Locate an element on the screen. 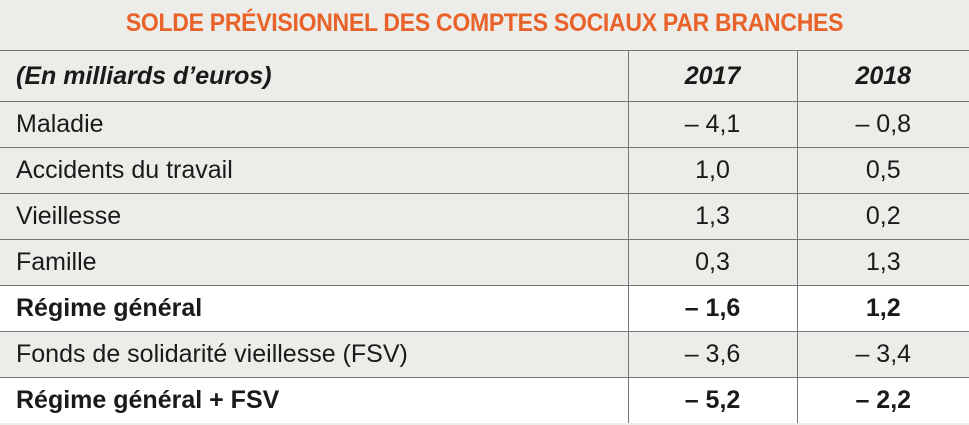  header-row: (En milliards d’euros) 2017 2018 is located at coordinates (484, 76).